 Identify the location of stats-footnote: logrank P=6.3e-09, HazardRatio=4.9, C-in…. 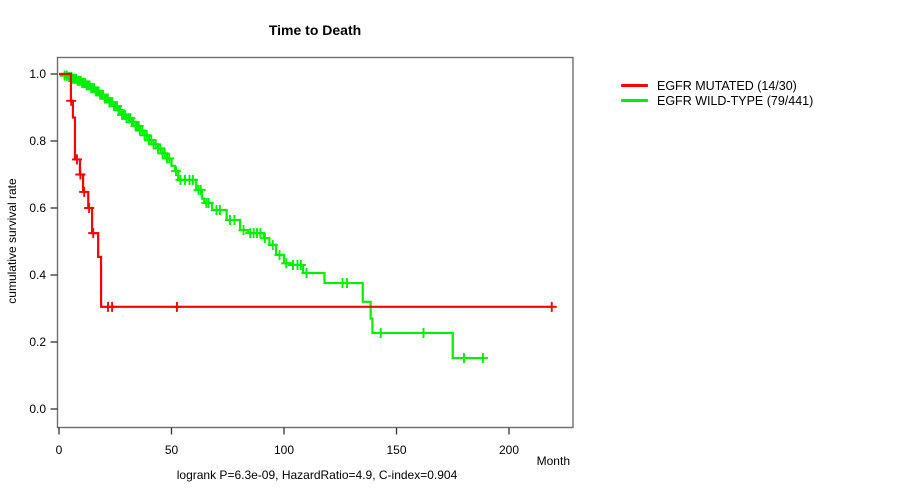
(317, 475).